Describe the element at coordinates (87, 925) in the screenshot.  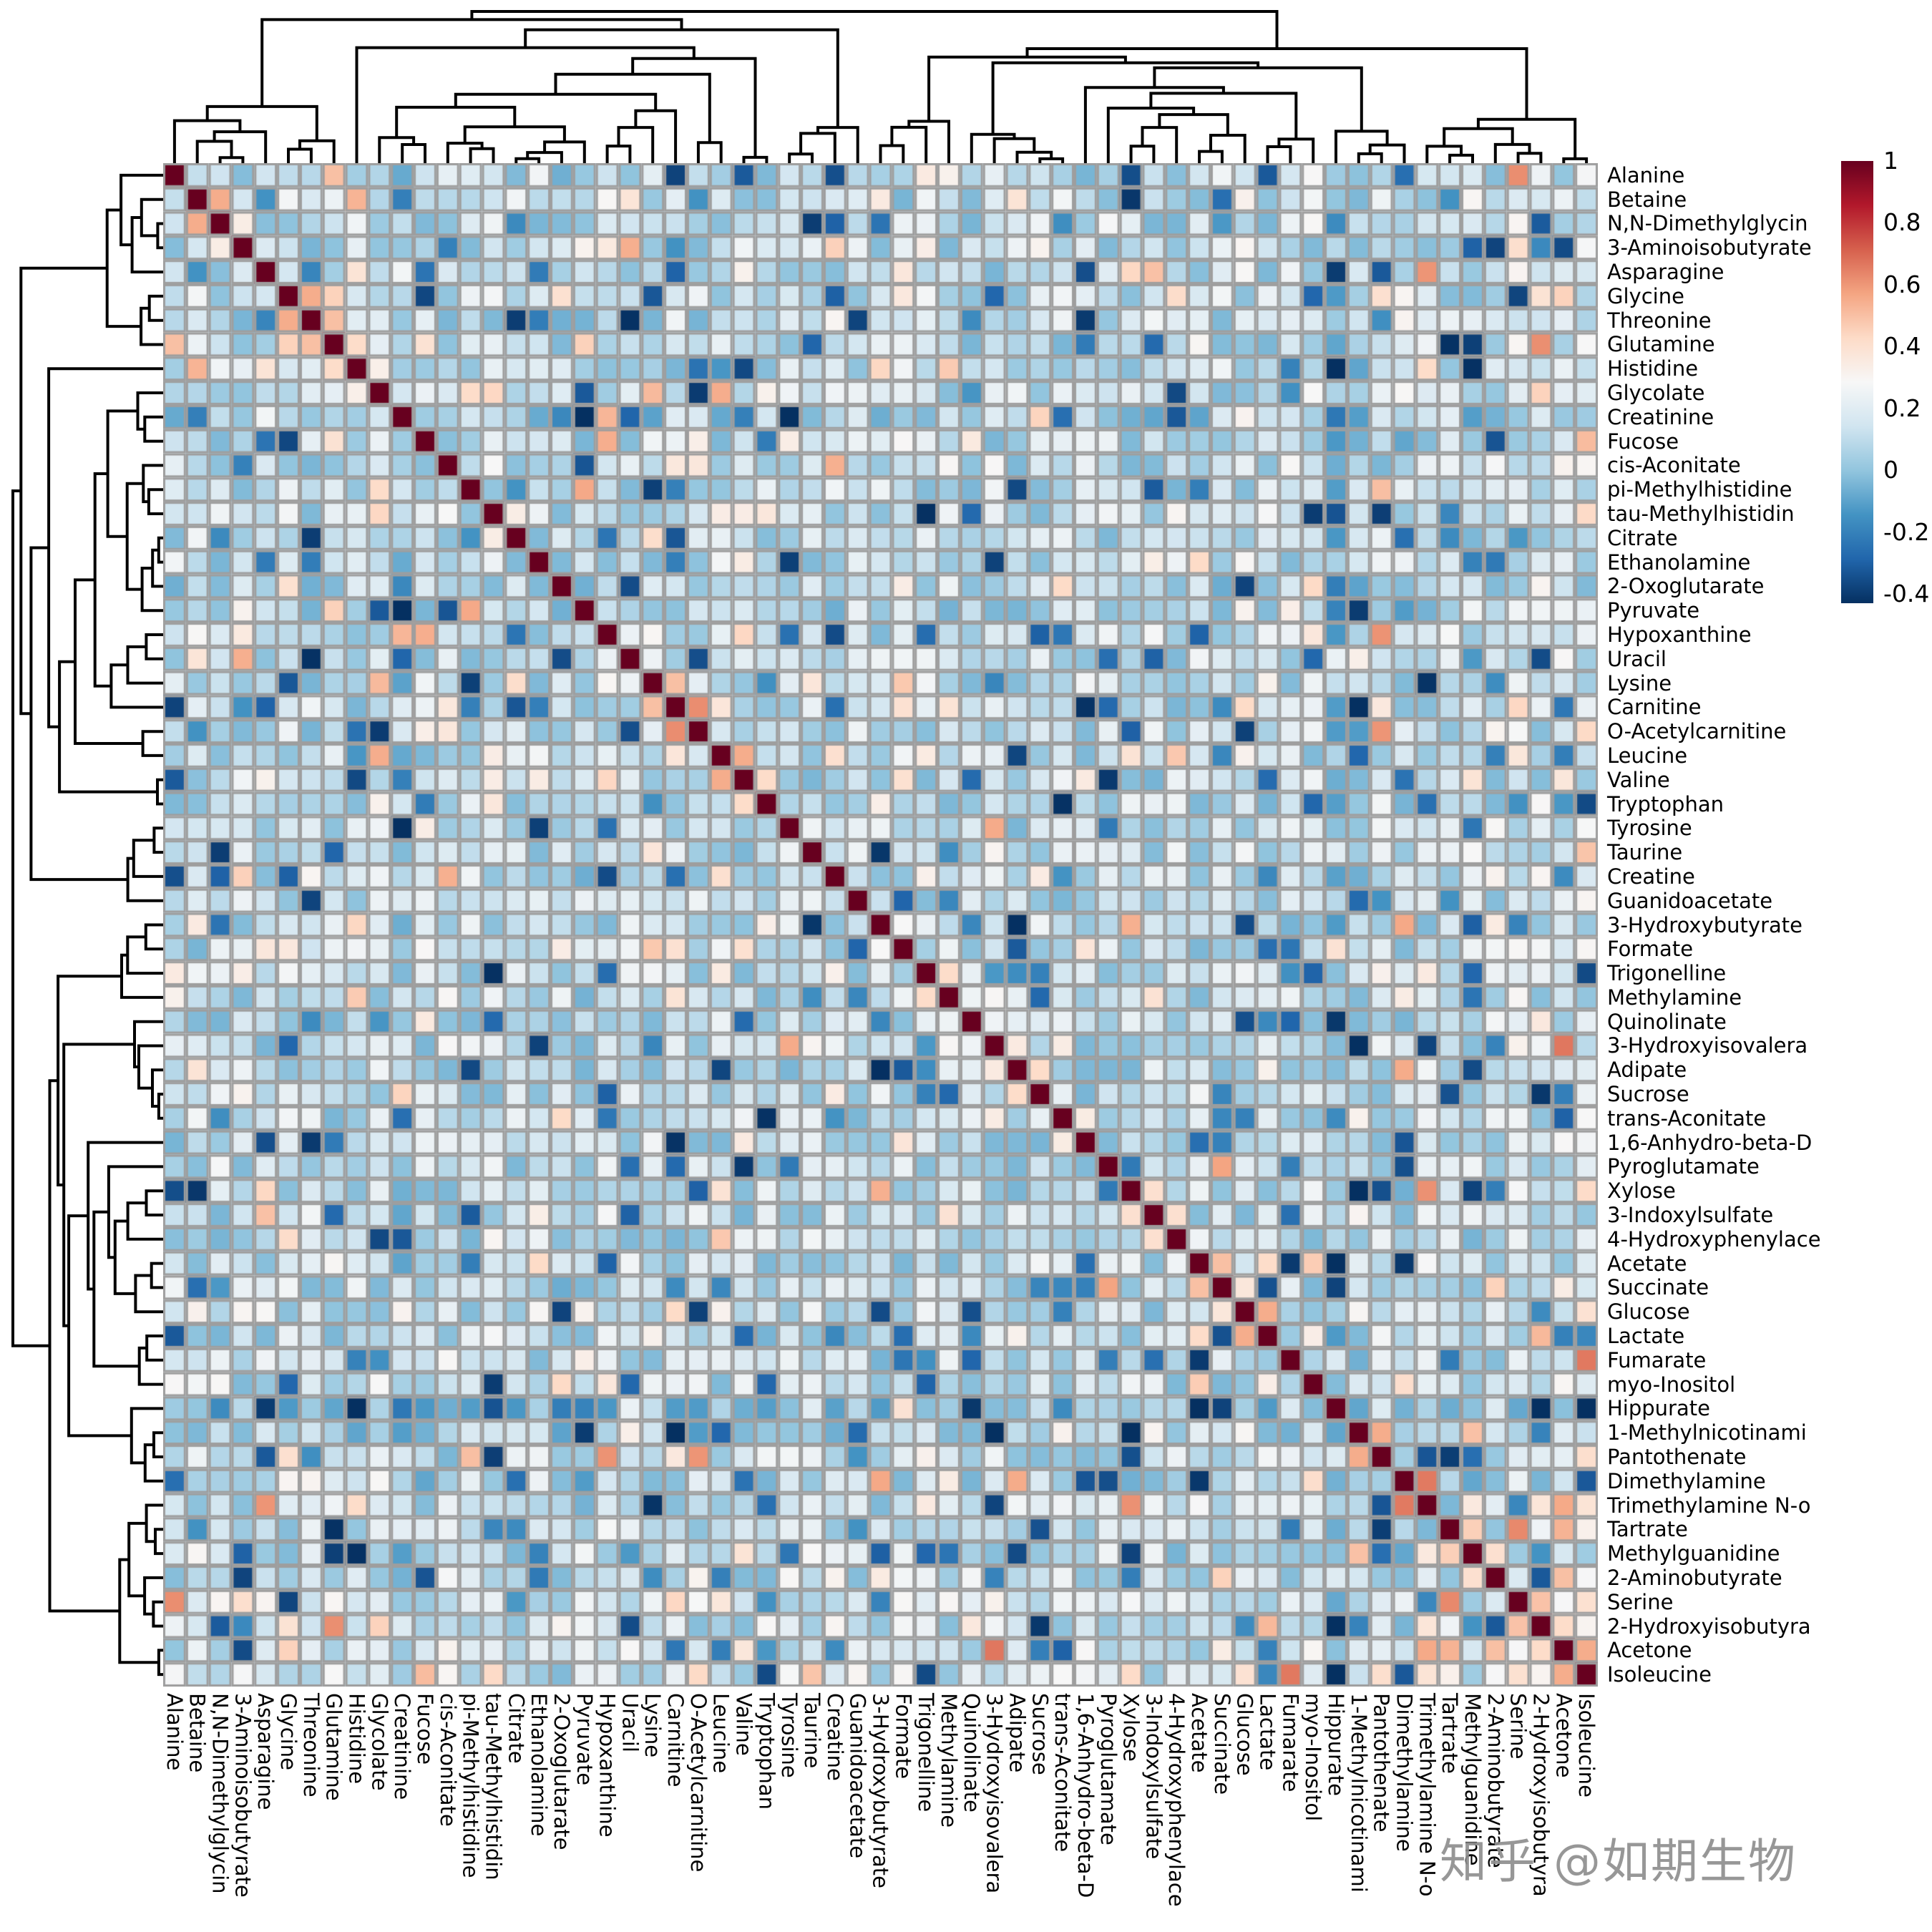
I see `left-dendrogram` at that location.